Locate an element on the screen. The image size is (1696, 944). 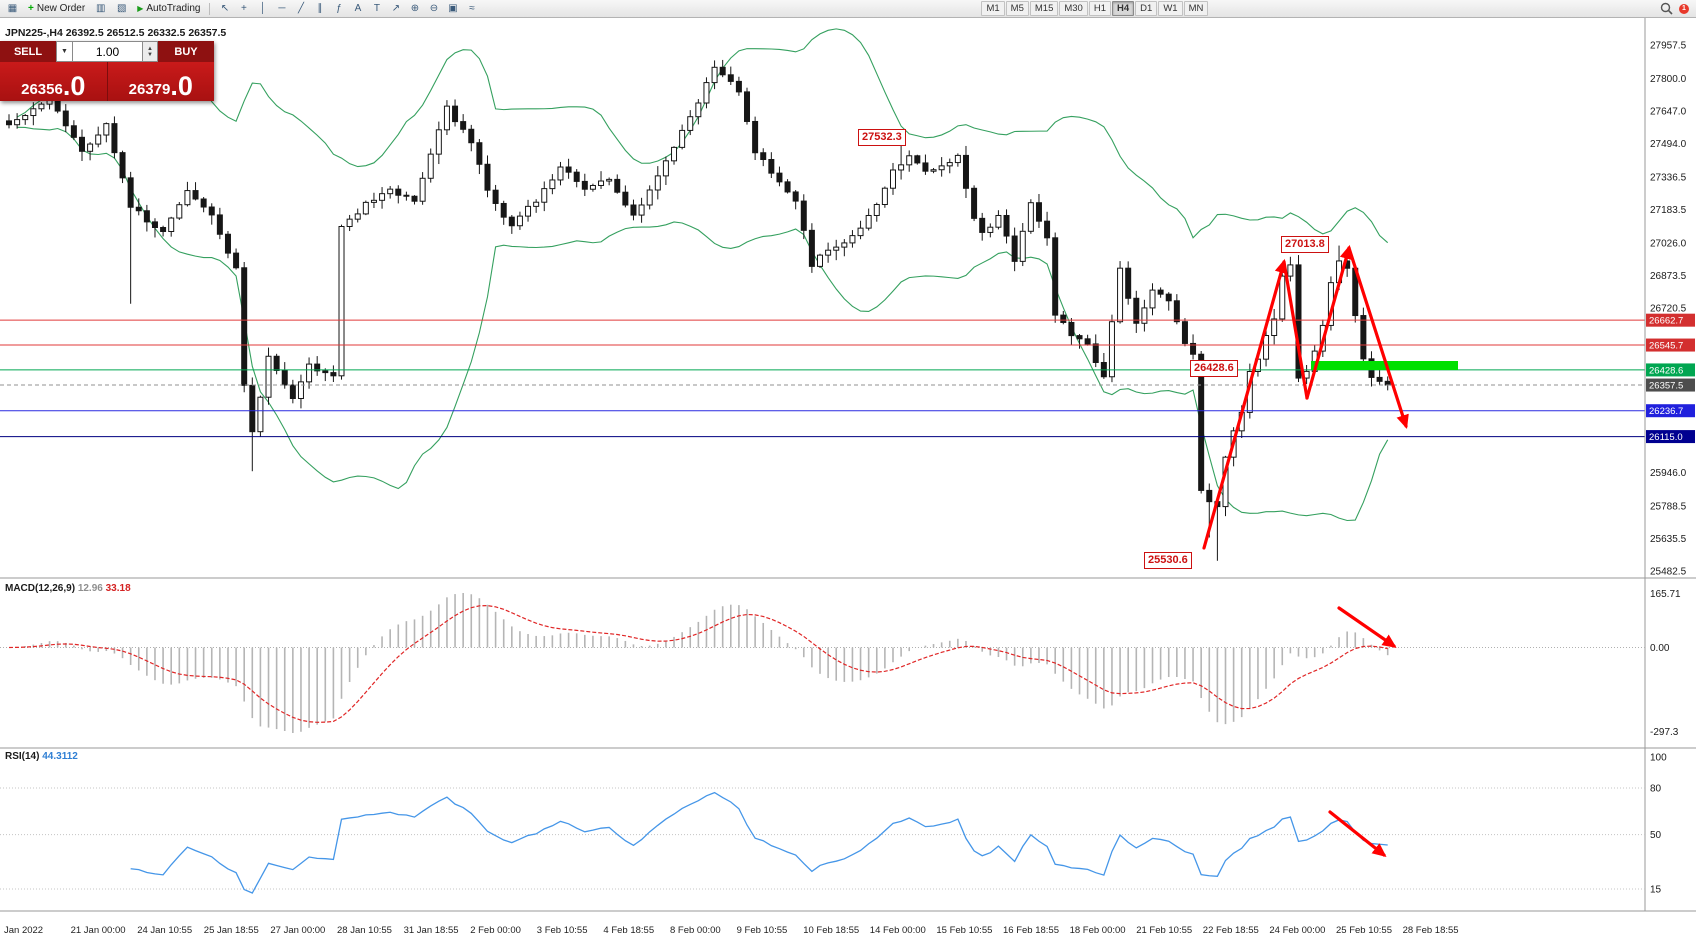
horizontal-line-icon: ─ is located at coordinates (282, 8).